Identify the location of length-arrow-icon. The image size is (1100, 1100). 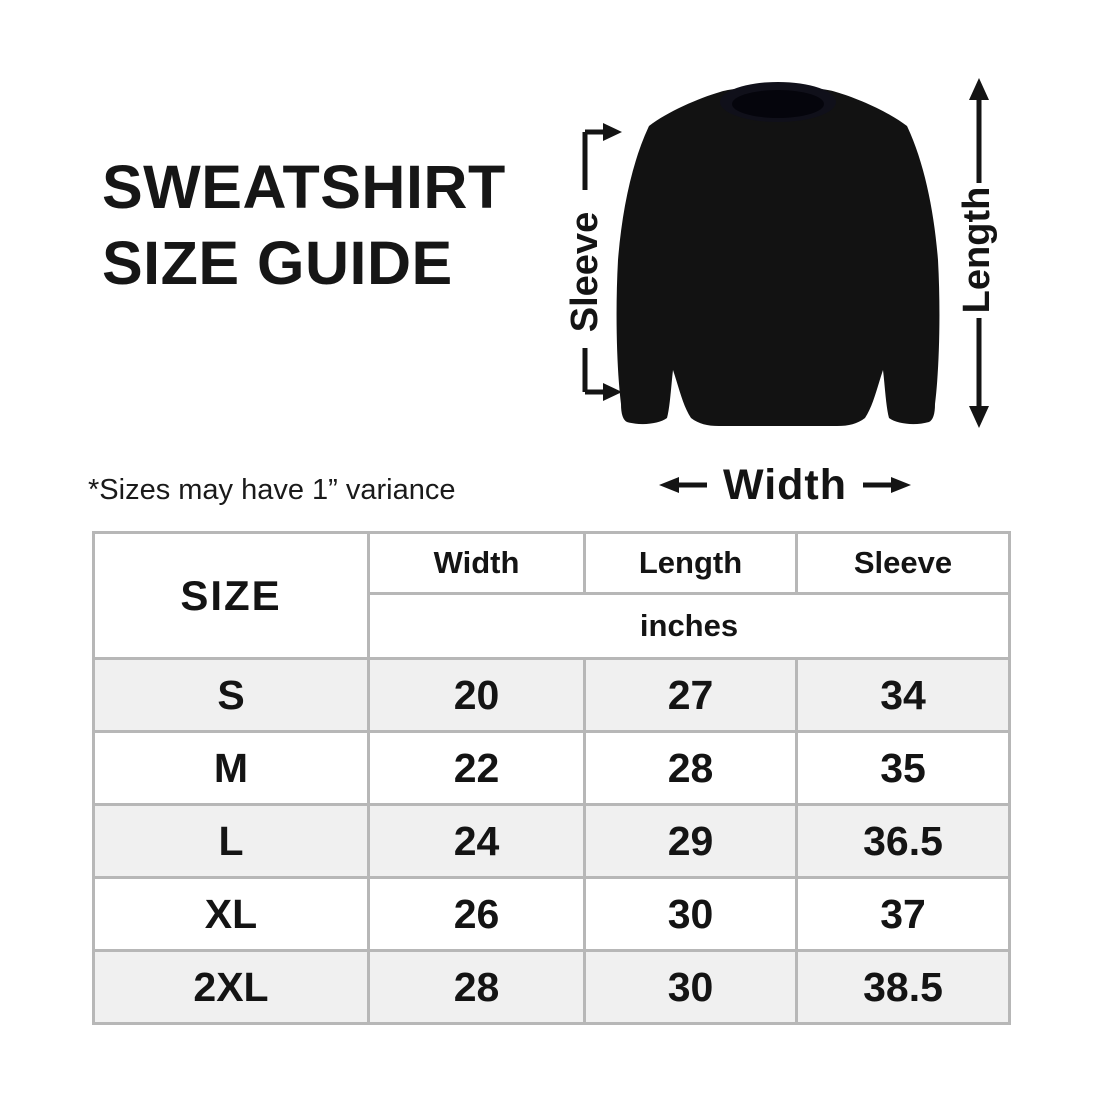
(979, 253).